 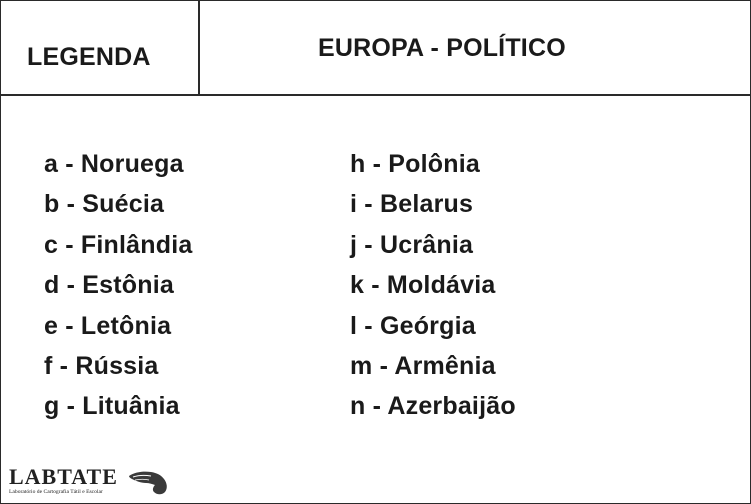 What do you see at coordinates (108, 325) in the screenshot?
I see `legend-item: e - Letônia` at bounding box center [108, 325].